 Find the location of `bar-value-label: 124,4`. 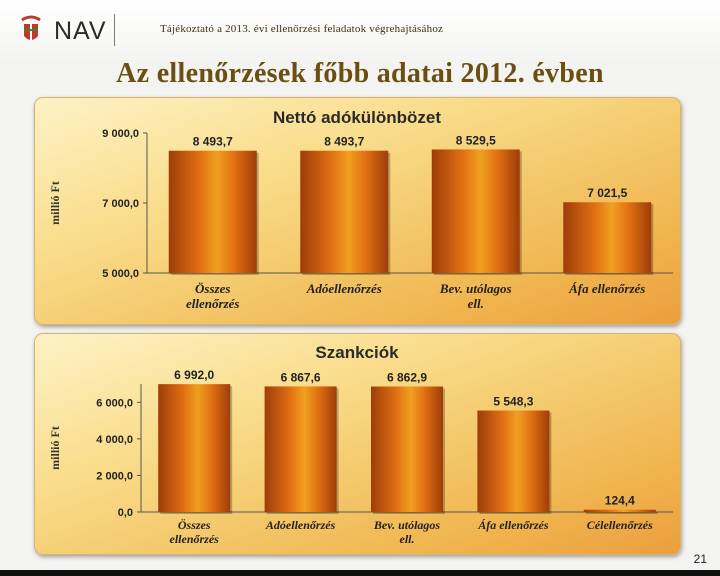

bar-value-label: 124,4 is located at coordinates (620, 501).